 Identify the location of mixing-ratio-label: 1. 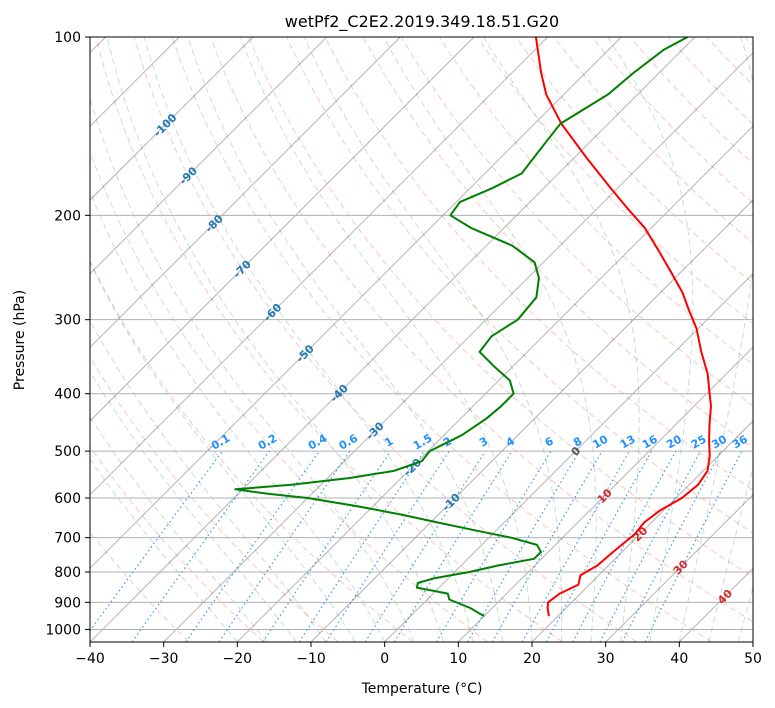
(388, 442).